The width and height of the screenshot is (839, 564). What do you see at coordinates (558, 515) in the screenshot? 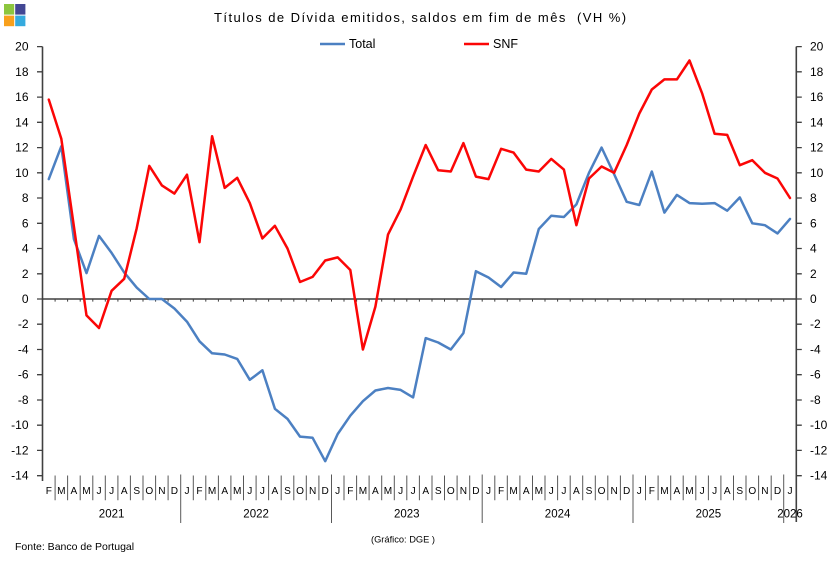
I see `svg-text: 2024` at bounding box center [558, 515].